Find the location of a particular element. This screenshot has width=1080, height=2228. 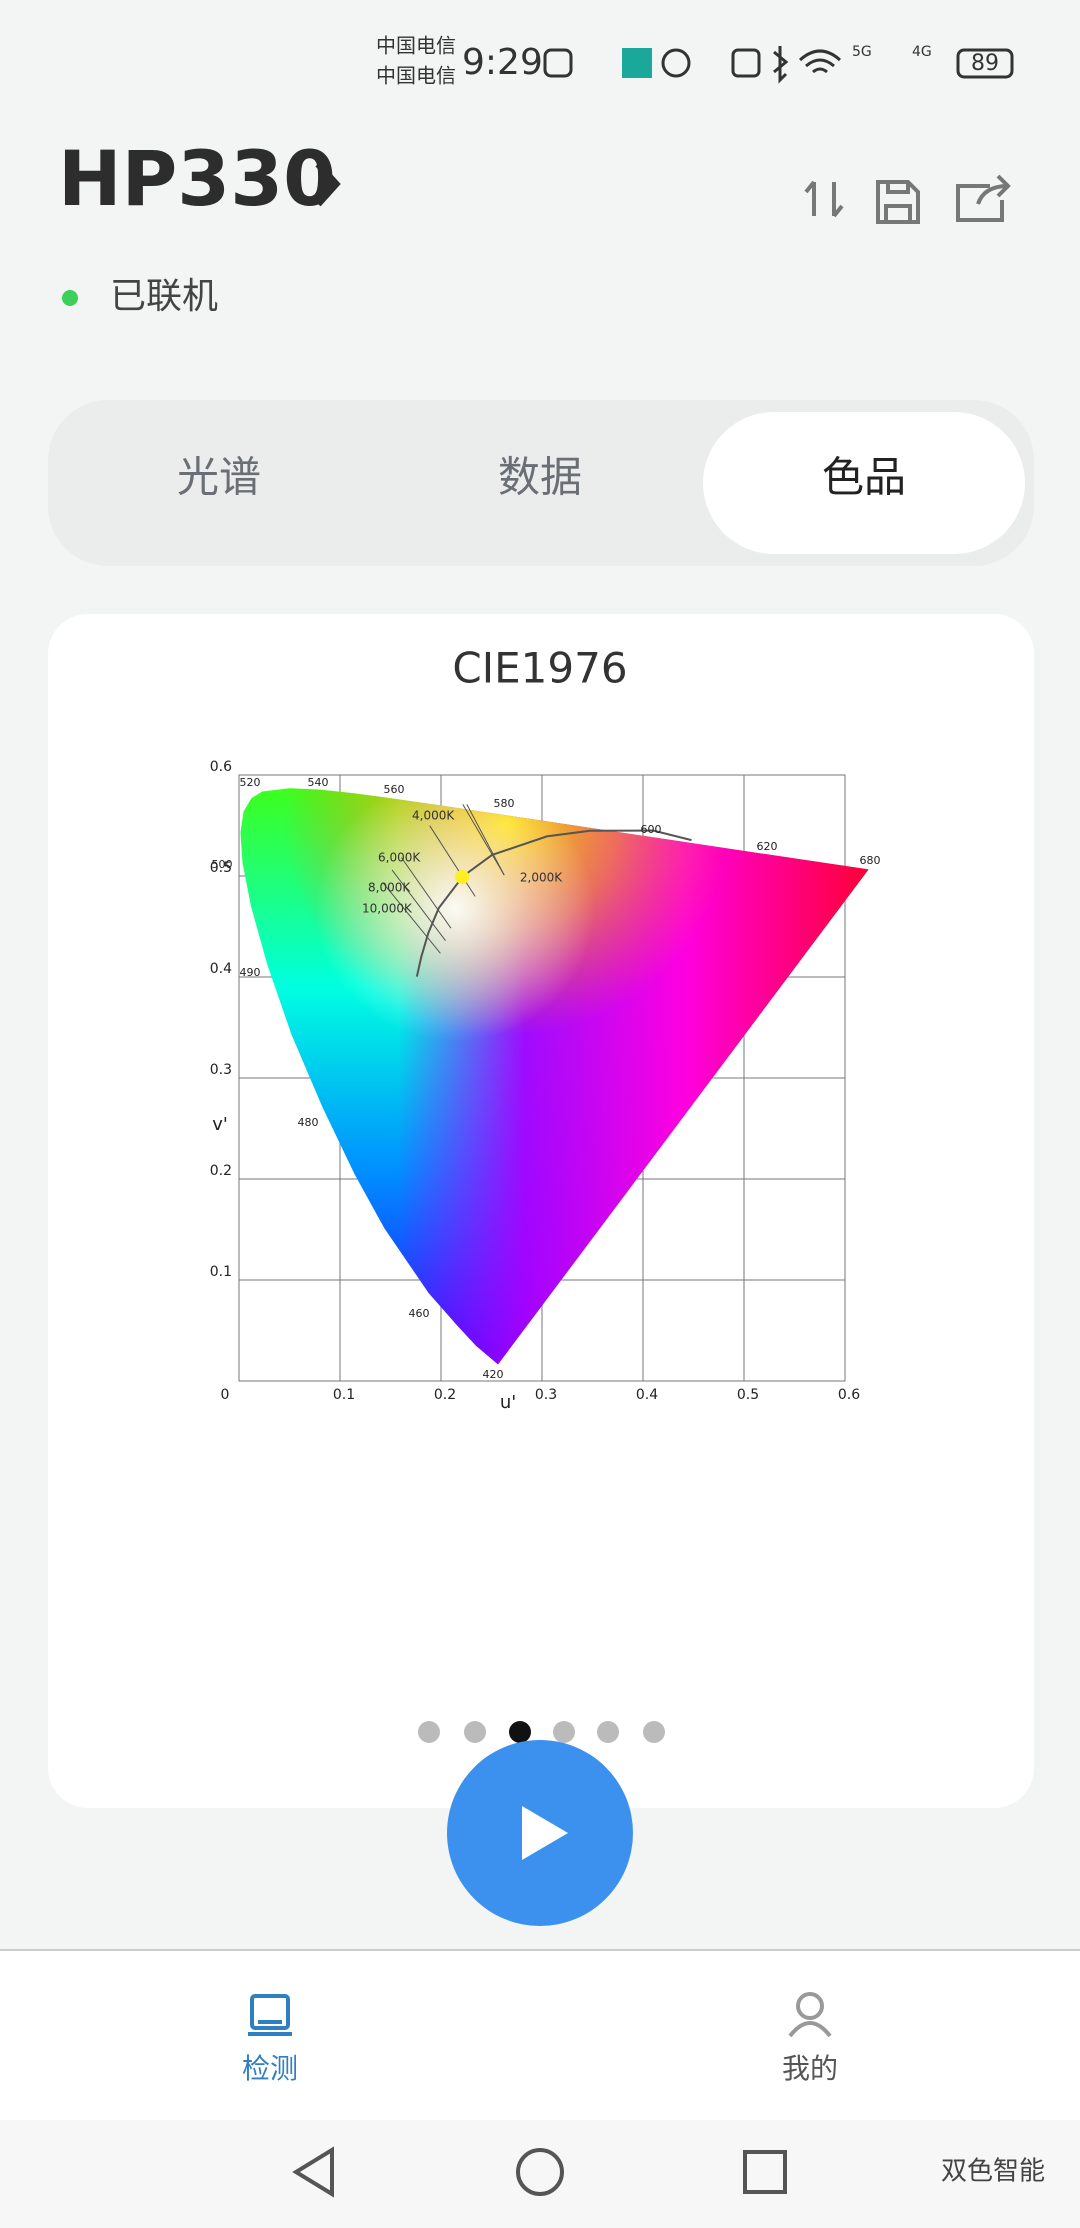

bottom-nav is located at coordinates (540, 2035).